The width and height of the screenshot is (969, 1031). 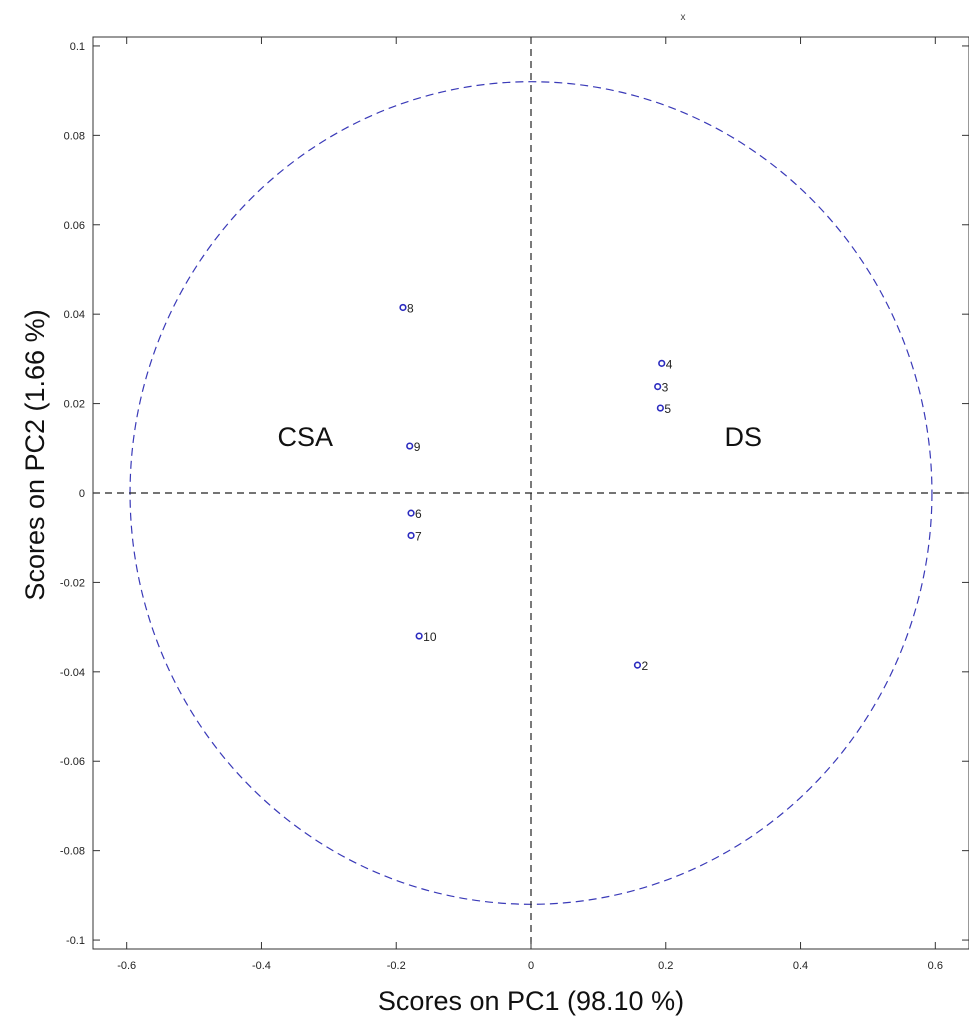 I want to click on group-annotation: DS, so click(x=744, y=437).